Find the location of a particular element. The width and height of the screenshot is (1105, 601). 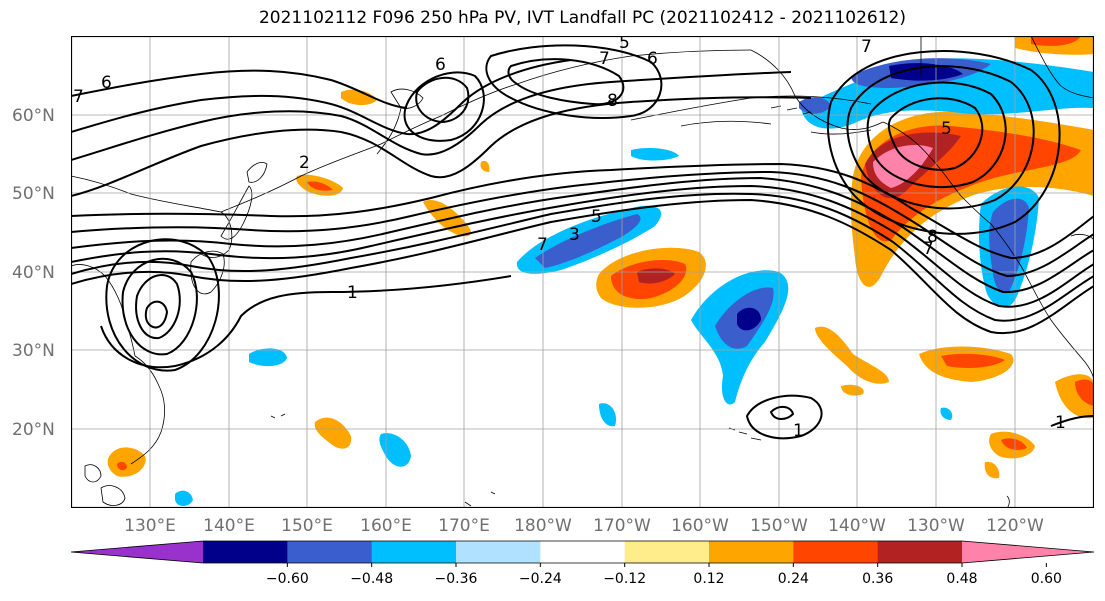

contour-label: 3 is located at coordinates (574, 235).